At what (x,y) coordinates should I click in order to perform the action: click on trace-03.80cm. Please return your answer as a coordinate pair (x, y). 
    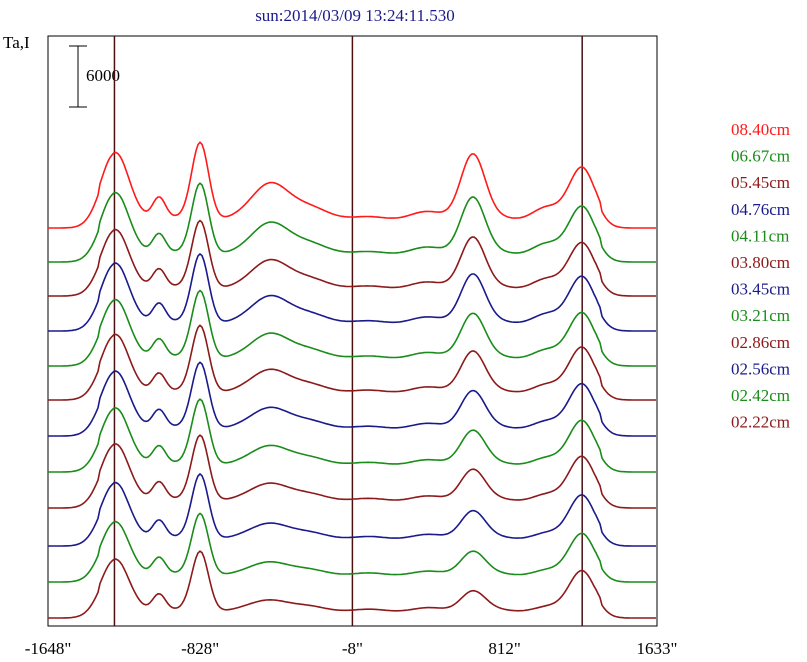
    Looking at the image, I should click on (352, 362).